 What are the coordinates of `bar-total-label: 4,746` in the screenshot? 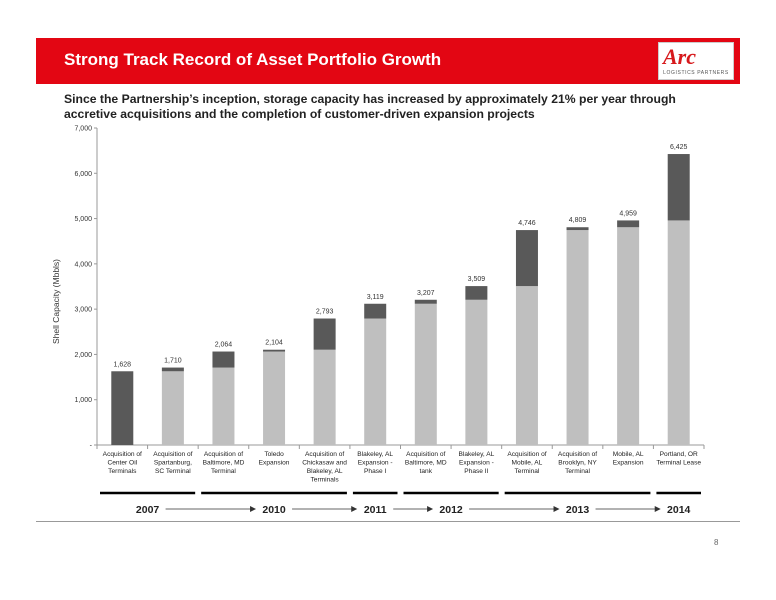 It's located at (527, 223).